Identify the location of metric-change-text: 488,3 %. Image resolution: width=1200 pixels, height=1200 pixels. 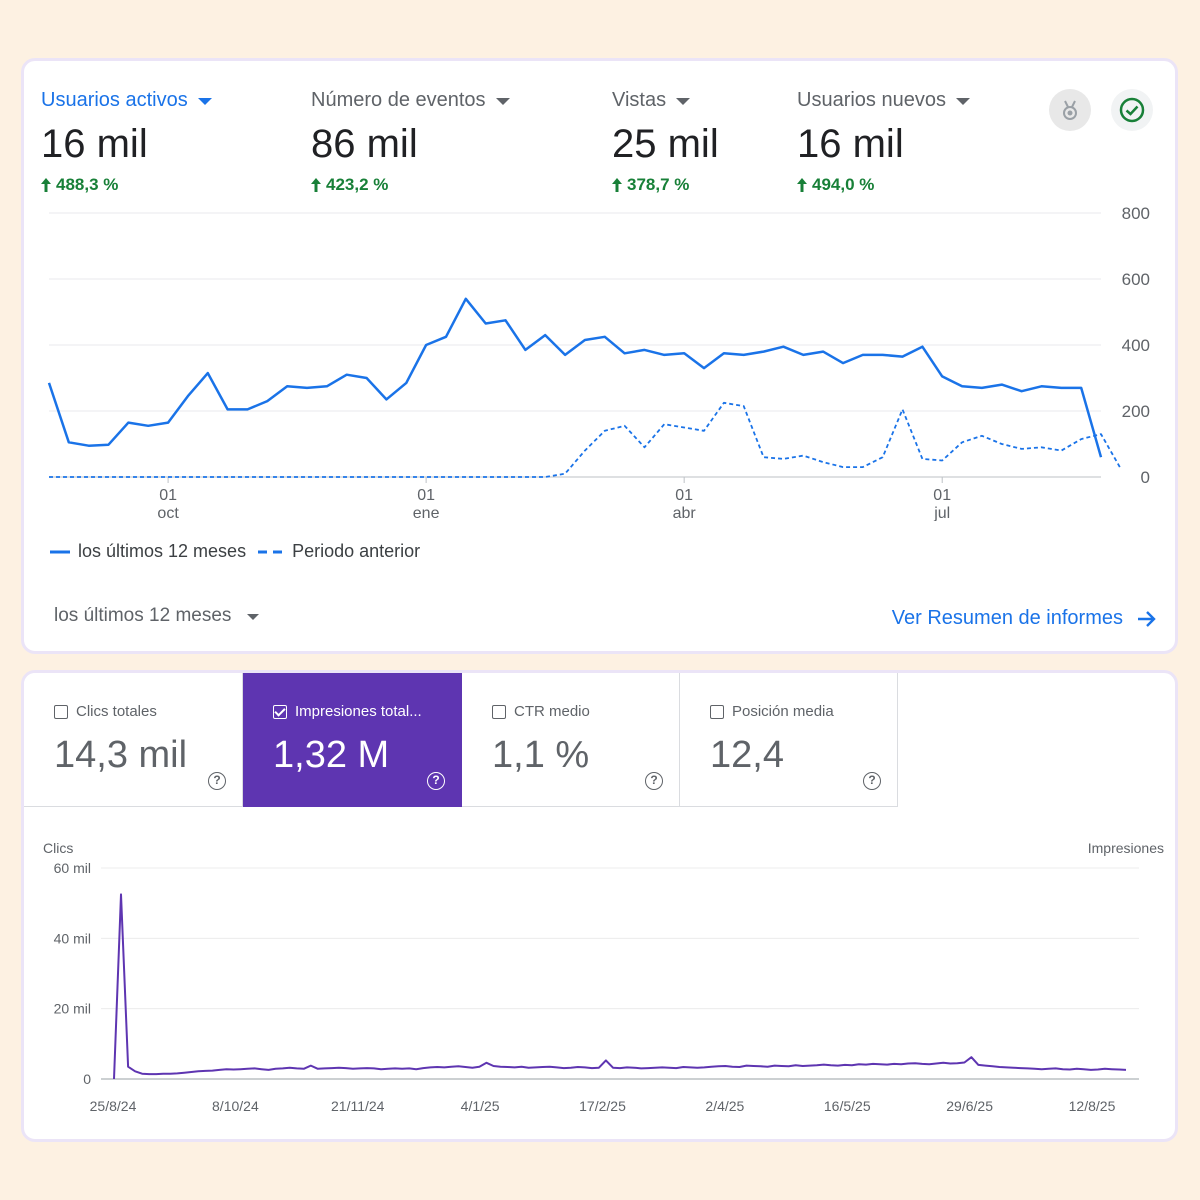
(87, 184).